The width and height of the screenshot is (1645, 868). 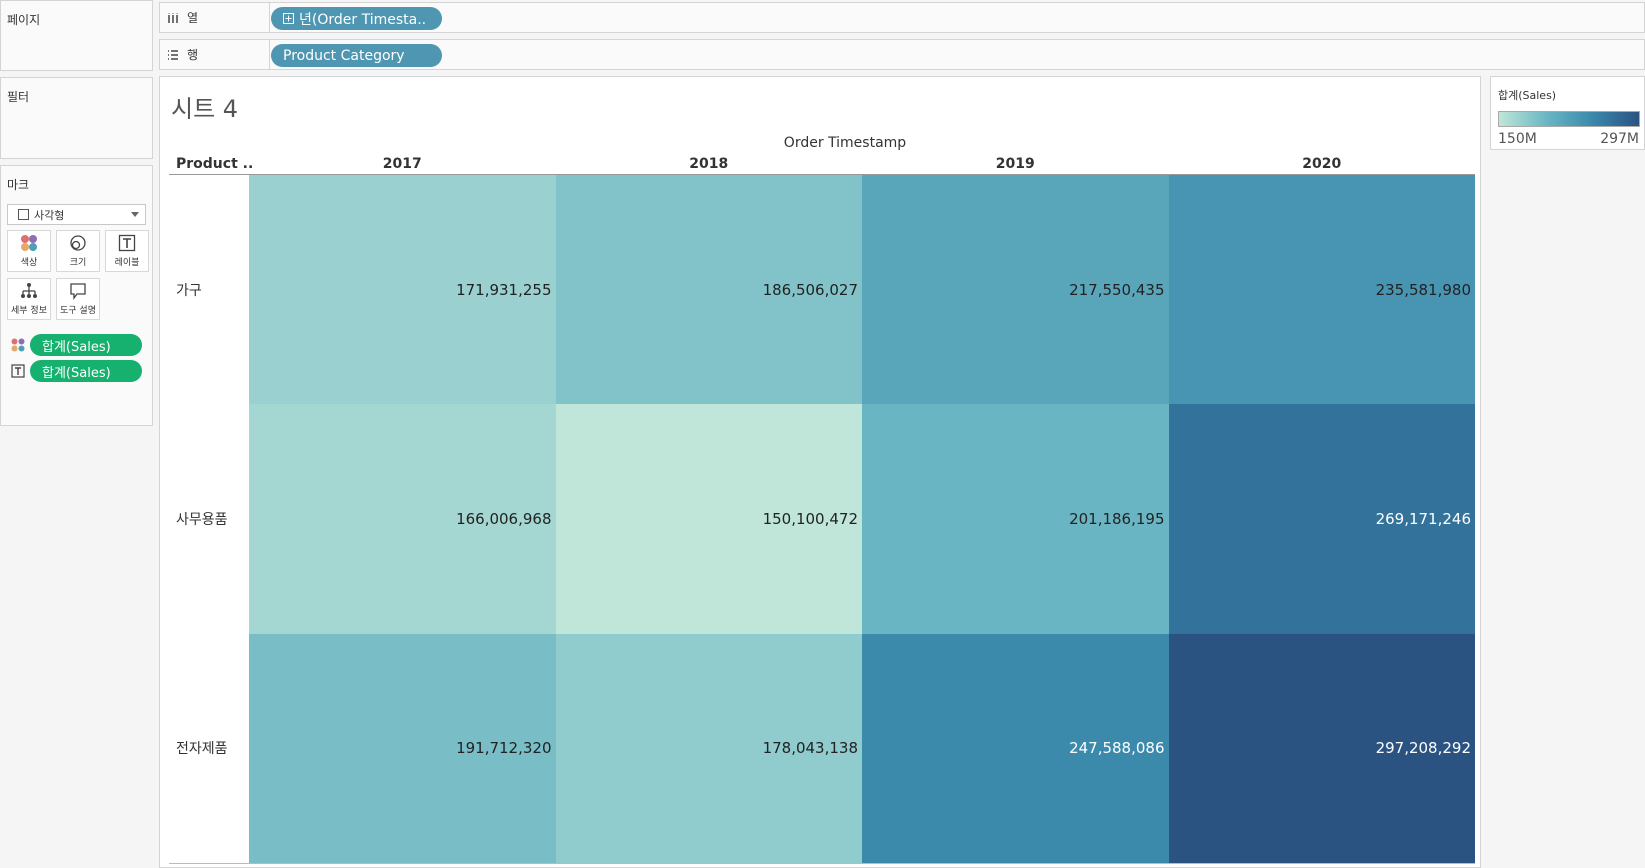 What do you see at coordinates (78, 291) in the screenshot?
I see `speech-bubble-icon` at bounding box center [78, 291].